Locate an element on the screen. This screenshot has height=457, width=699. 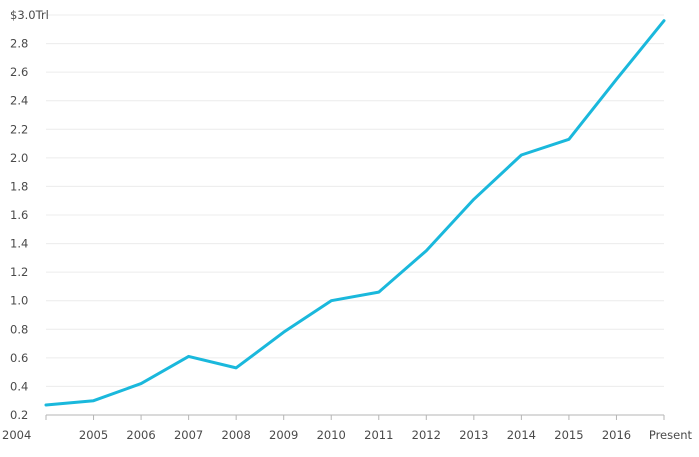
x-tick-label: 2005 is located at coordinates (93, 435).